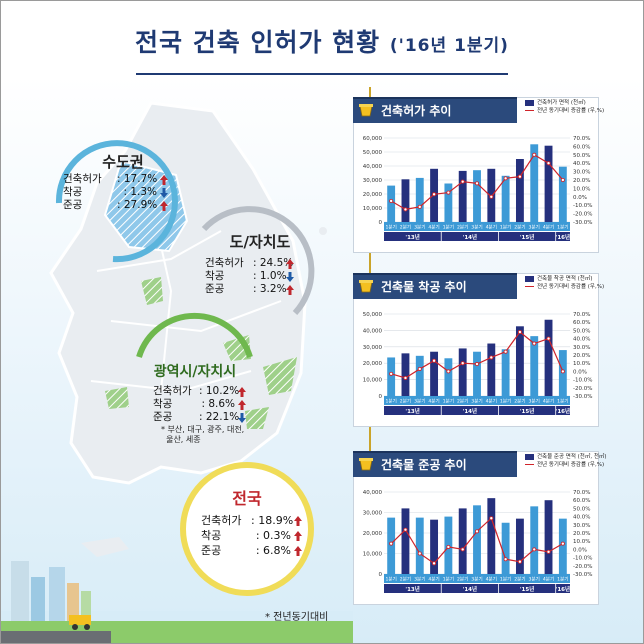 The height and width of the screenshot is (644, 644). Describe the element at coordinates (249, 263) in the screenshot. I see `provinces-permit-row: 건축허가: 24.5%` at that location.